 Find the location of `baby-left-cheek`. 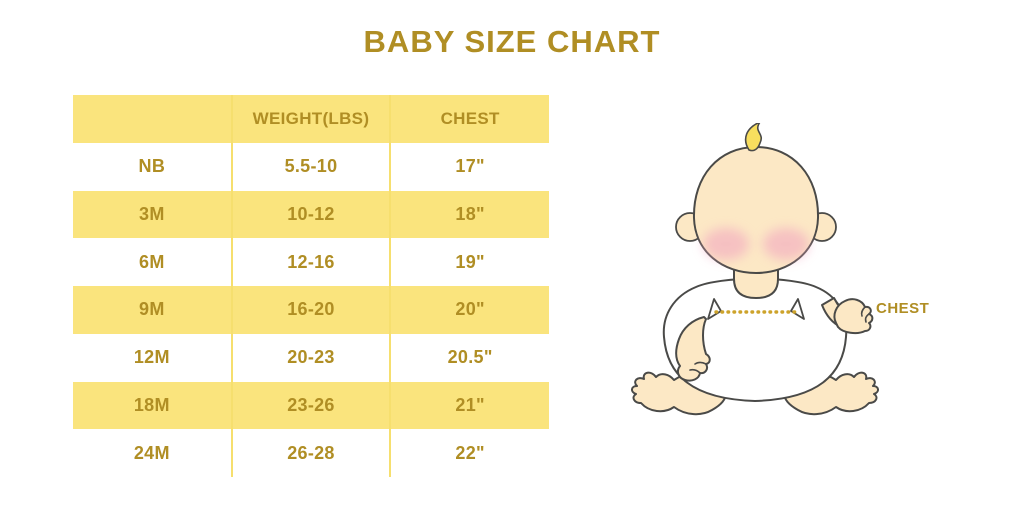

baby-left-cheek is located at coordinates (726, 244).